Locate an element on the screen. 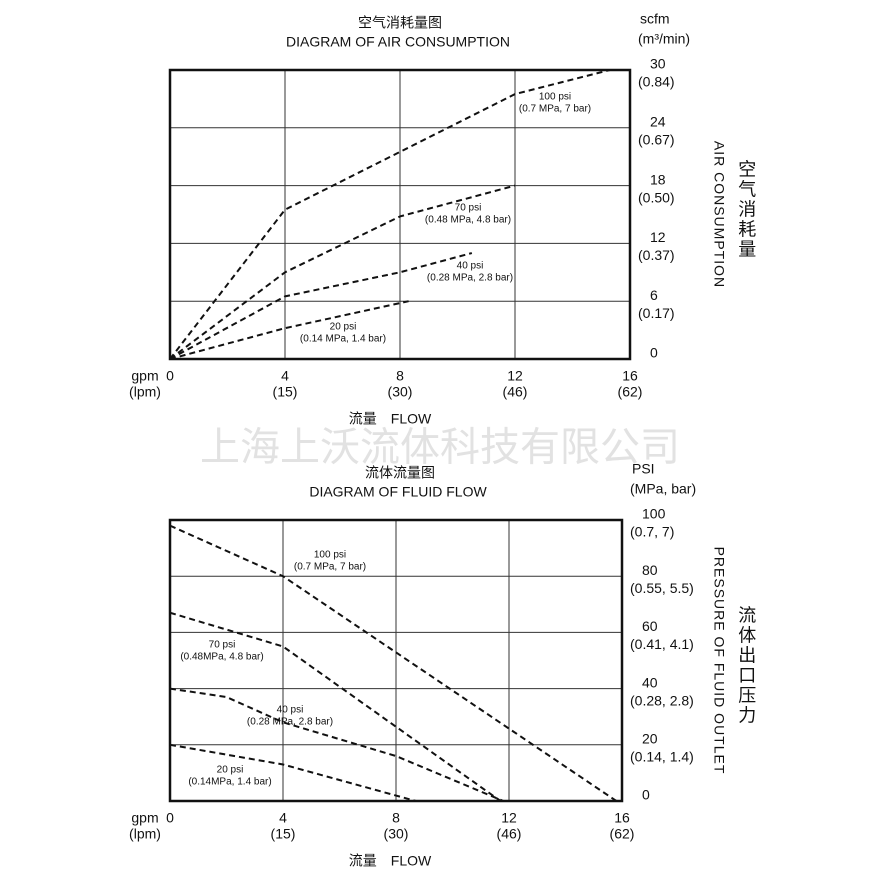 Image resolution: width=881 pixels, height=881 pixels. y-axis-label-cn: 流体出口压力 is located at coordinates (746, 665).